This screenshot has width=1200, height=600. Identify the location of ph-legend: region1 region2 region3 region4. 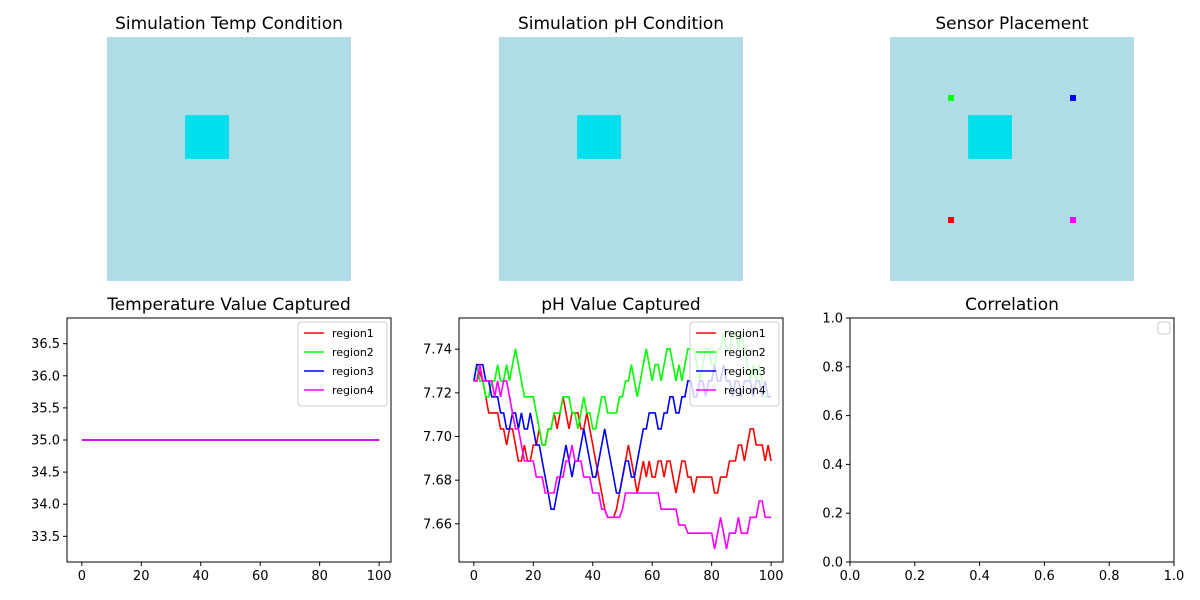
(734, 364).